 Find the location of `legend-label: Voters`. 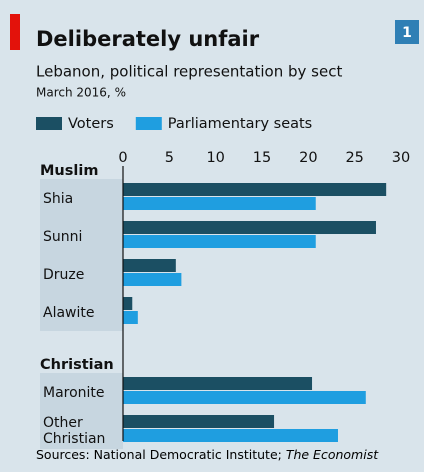

legend-label: Voters is located at coordinates (91, 124).